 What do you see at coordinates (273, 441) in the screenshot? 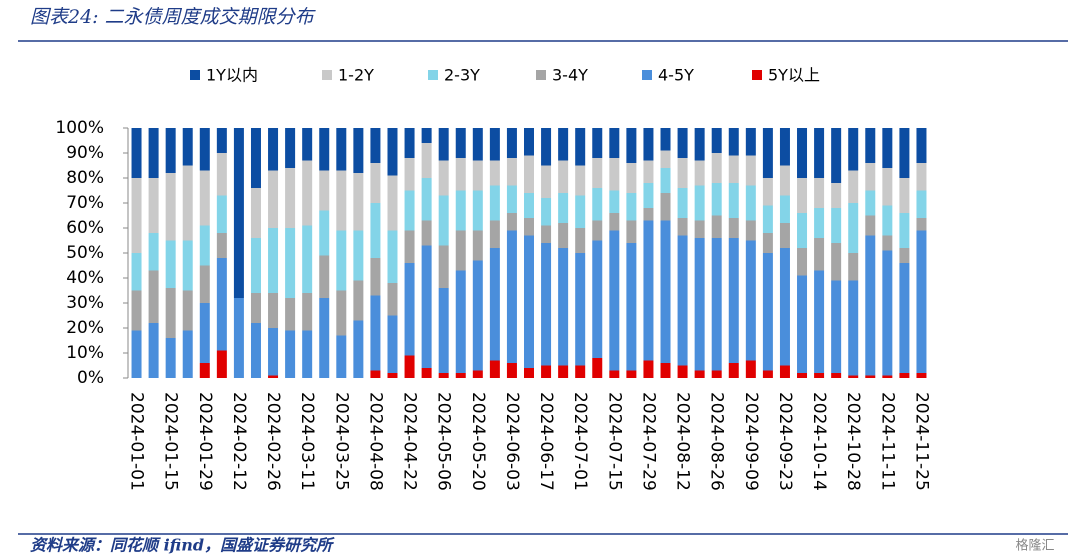
I see `x-tick-label: 2024-02-26` at bounding box center [273, 441].